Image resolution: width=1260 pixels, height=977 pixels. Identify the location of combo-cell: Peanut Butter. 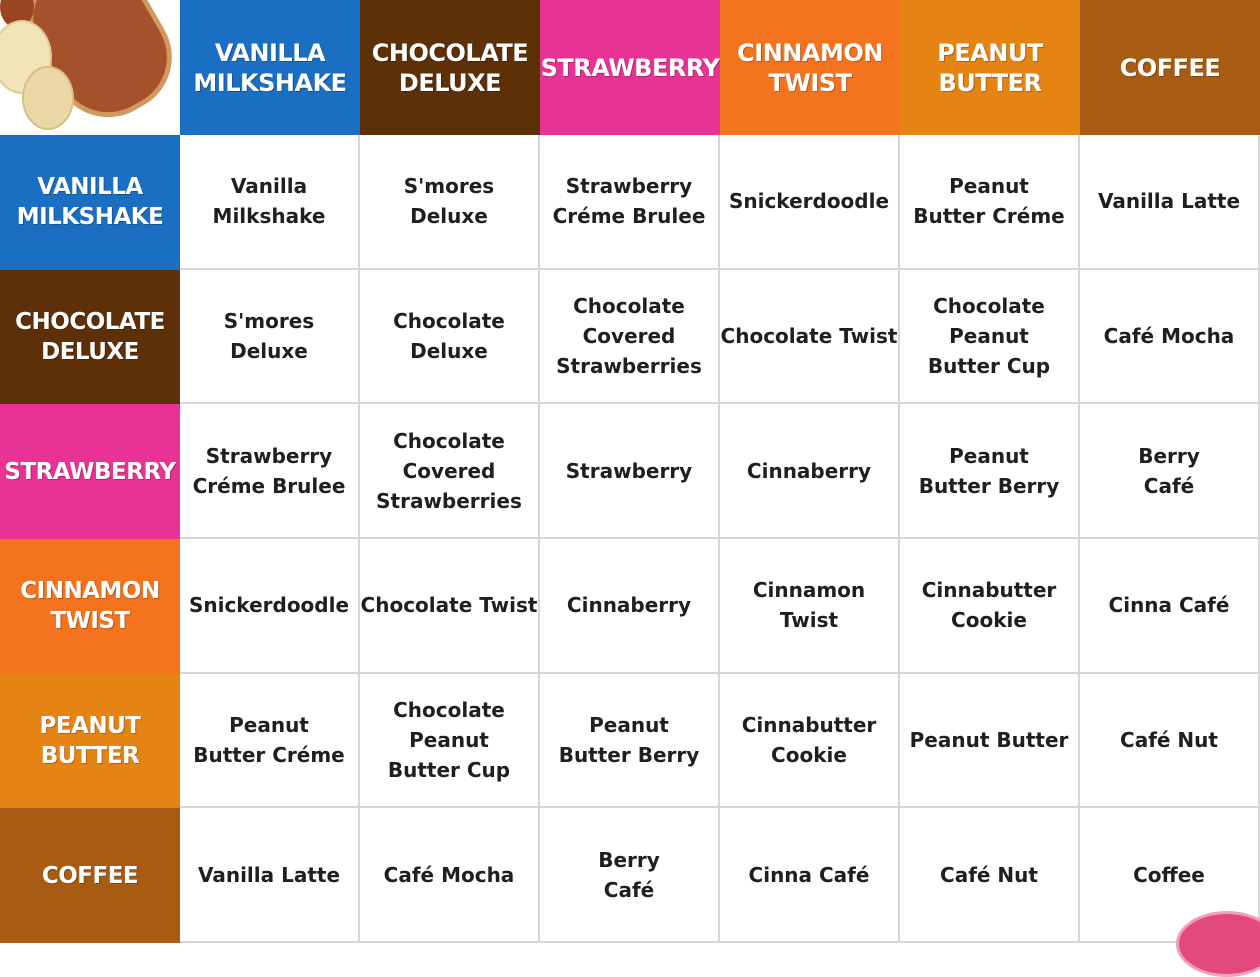
(990, 741).